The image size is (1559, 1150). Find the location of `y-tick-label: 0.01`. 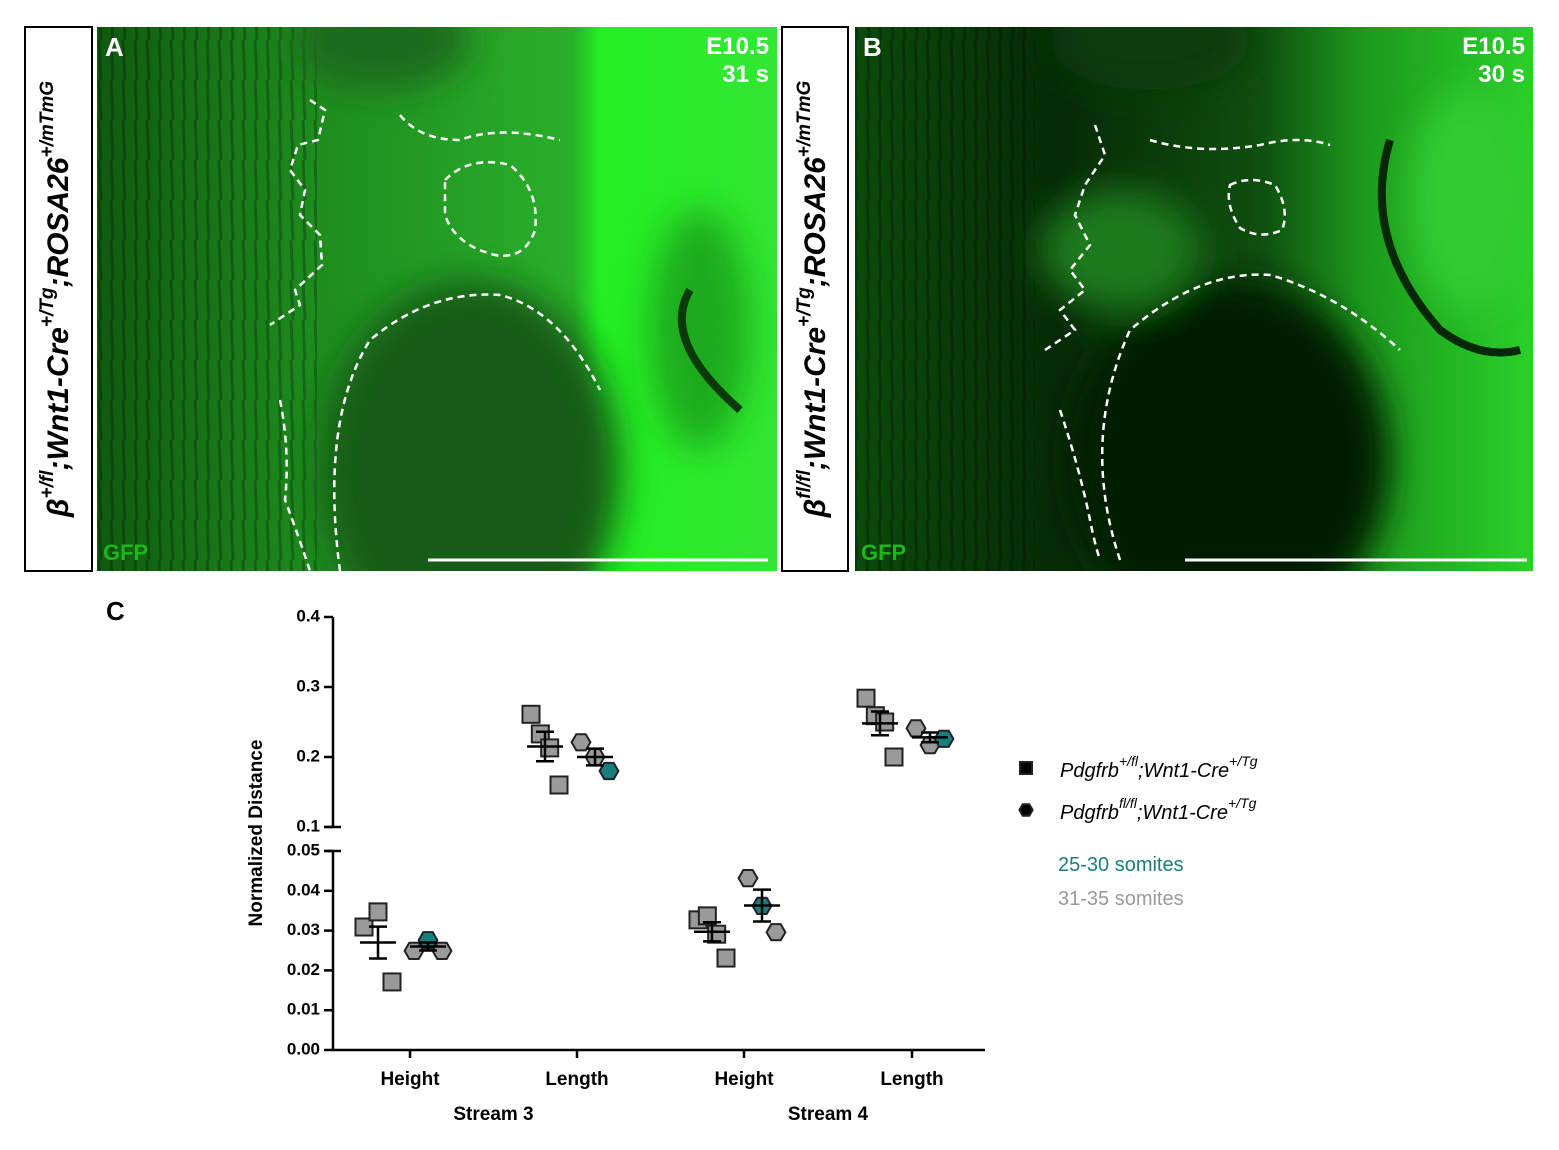

y-tick-label: 0.01 is located at coordinates (303, 1009).